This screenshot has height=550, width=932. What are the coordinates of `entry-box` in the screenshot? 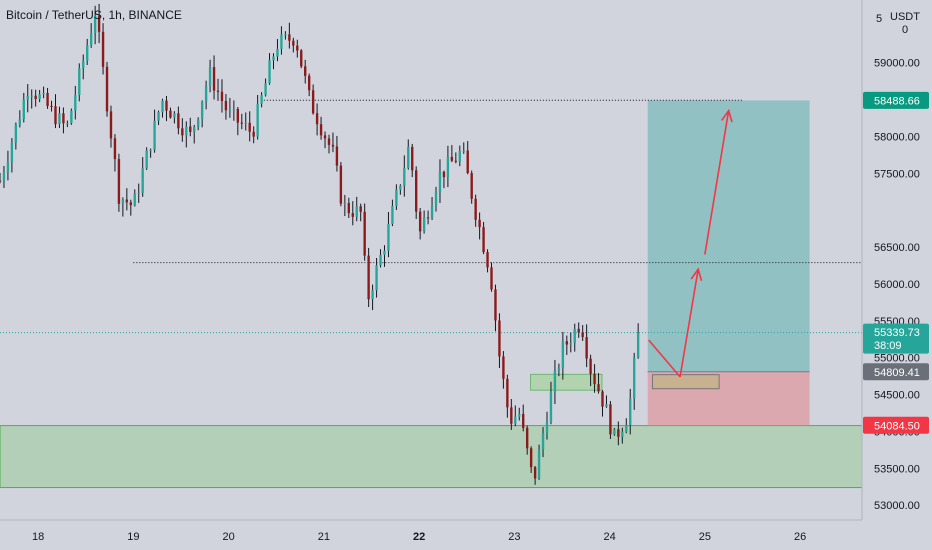 It's located at (566, 382).